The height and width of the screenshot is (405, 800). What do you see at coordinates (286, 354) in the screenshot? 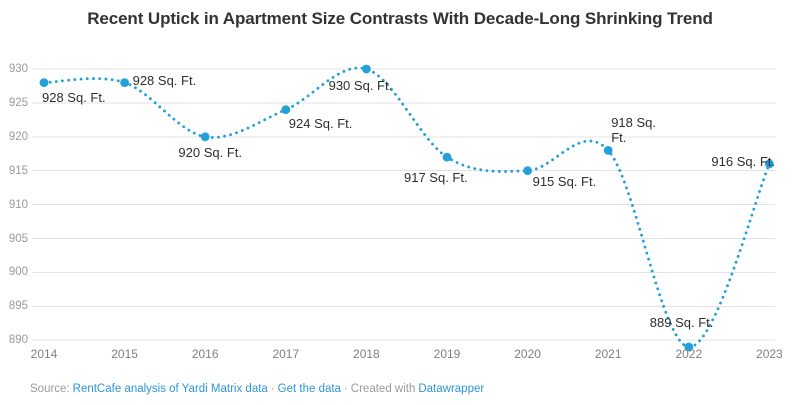
I see `x-tick-label: 2017` at bounding box center [286, 354].